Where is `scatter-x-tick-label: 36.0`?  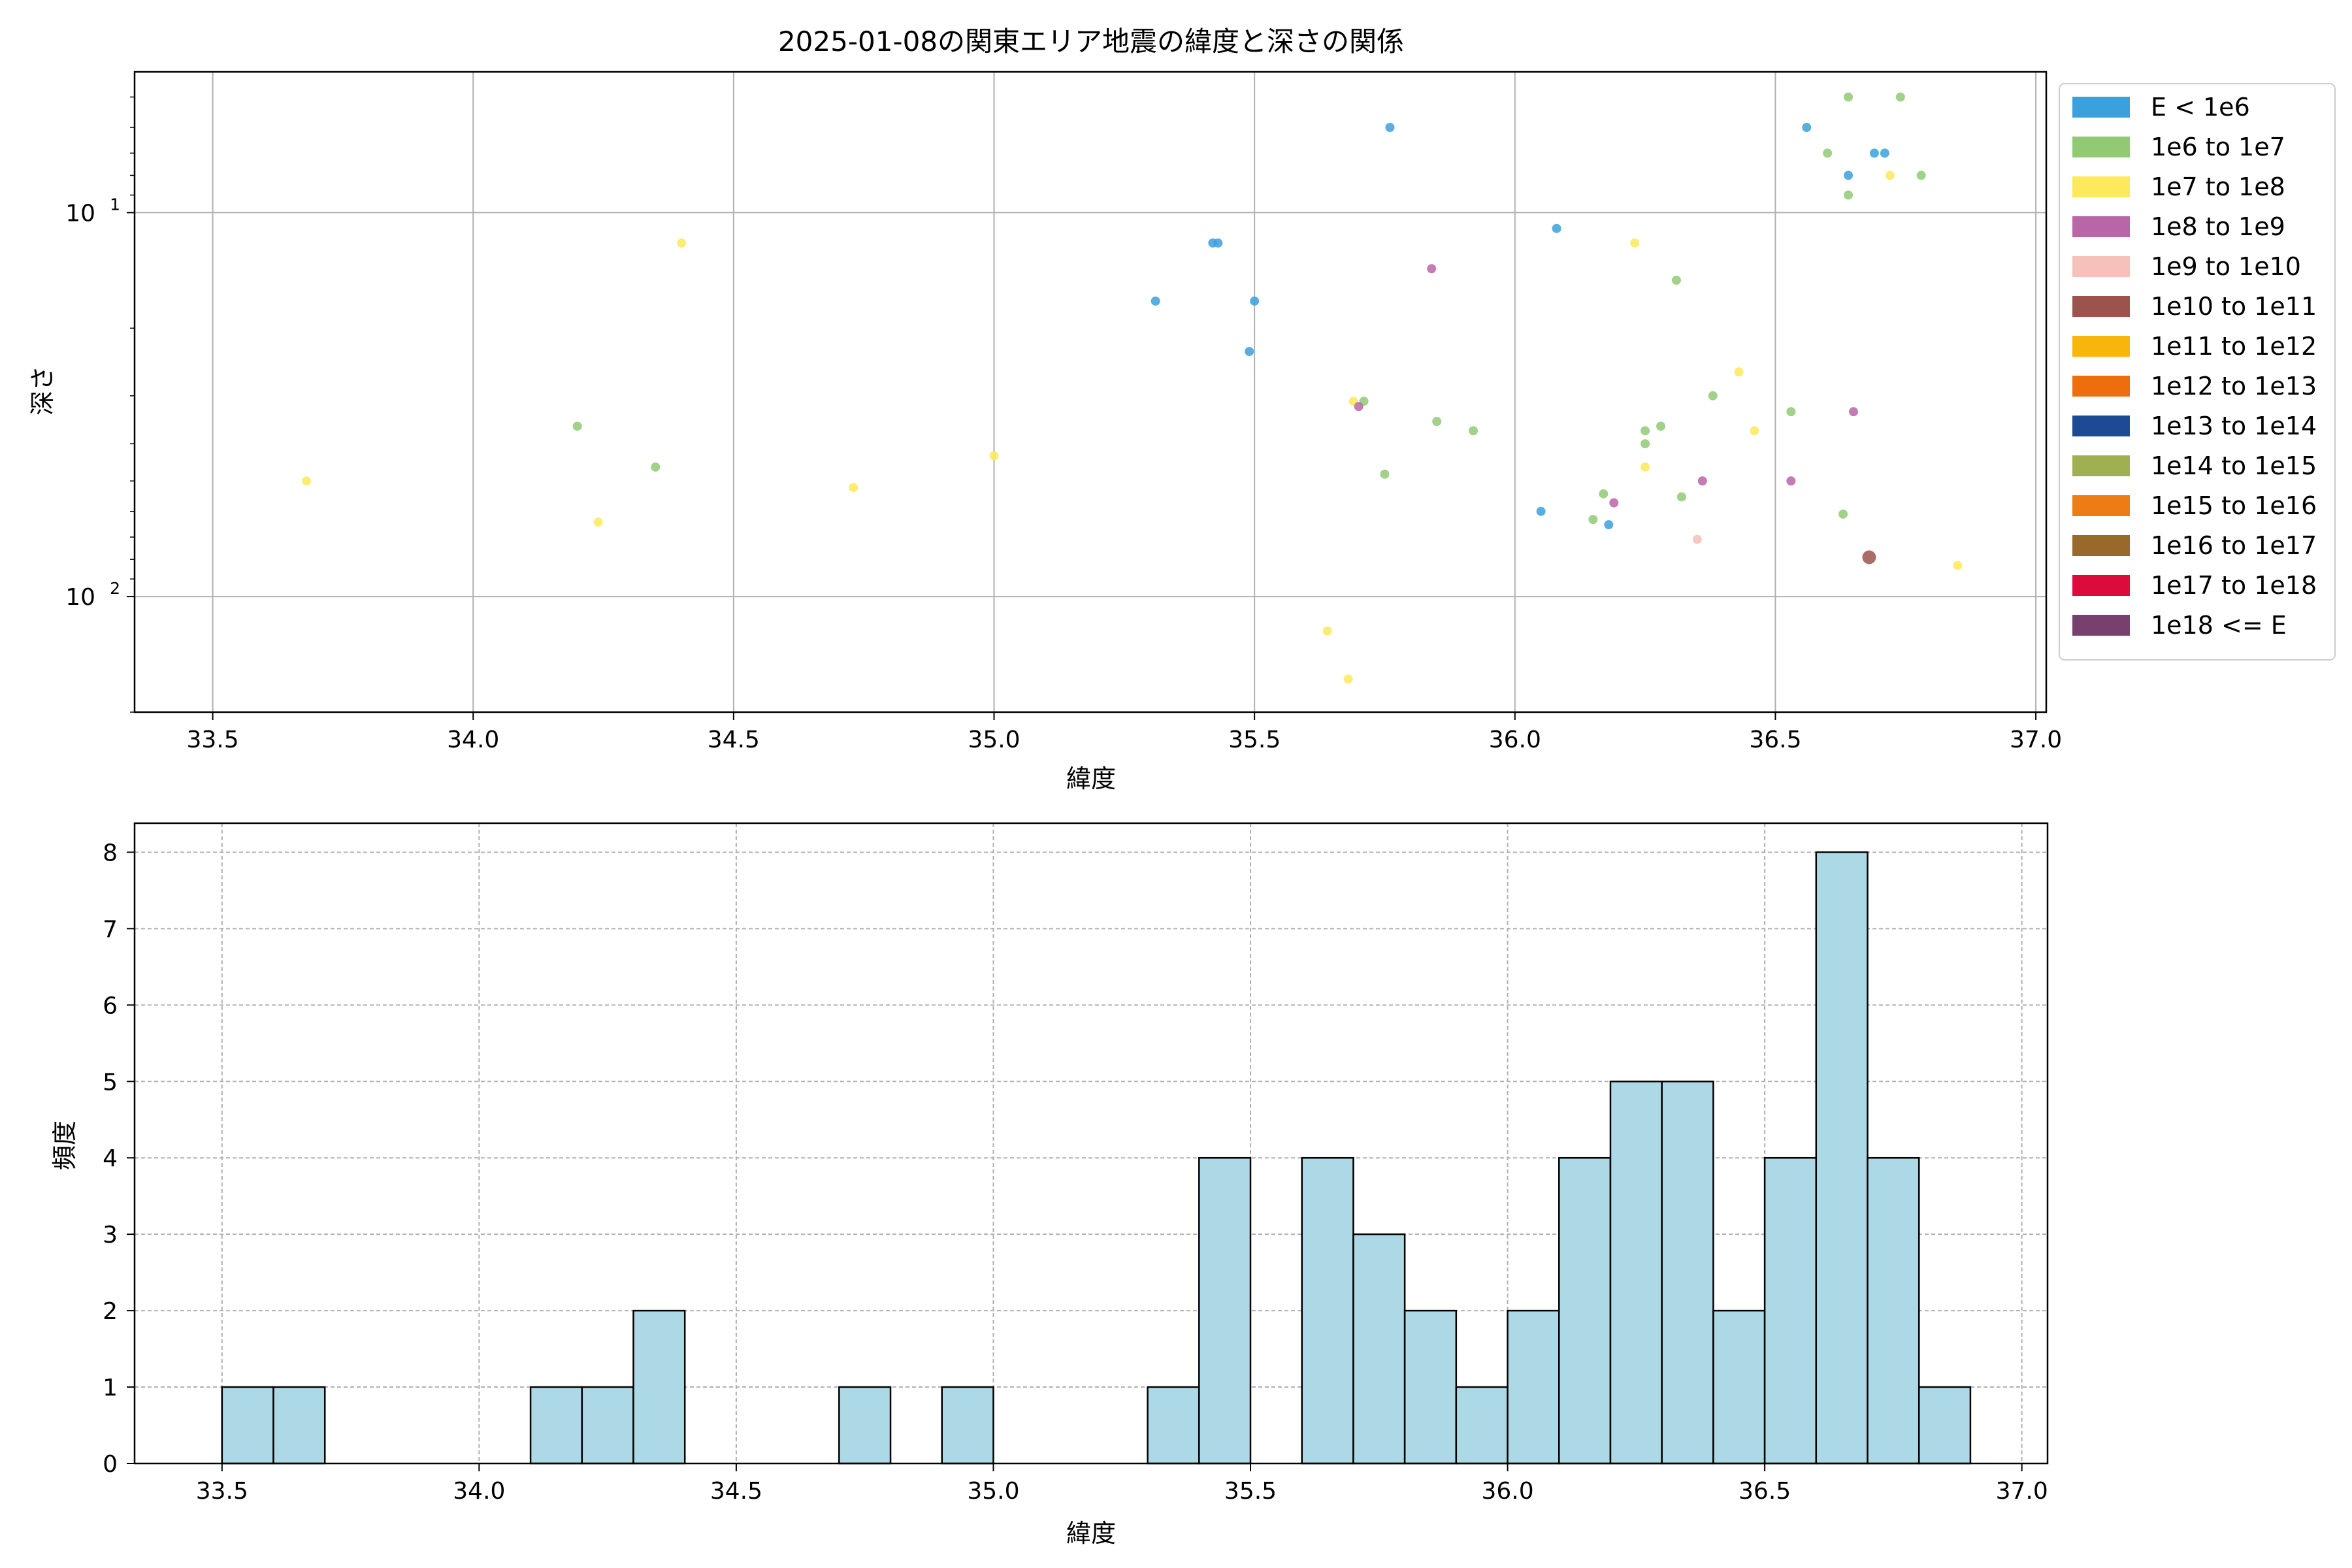
scatter-x-tick-label: 36.0 is located at coordinates (1515, 740).